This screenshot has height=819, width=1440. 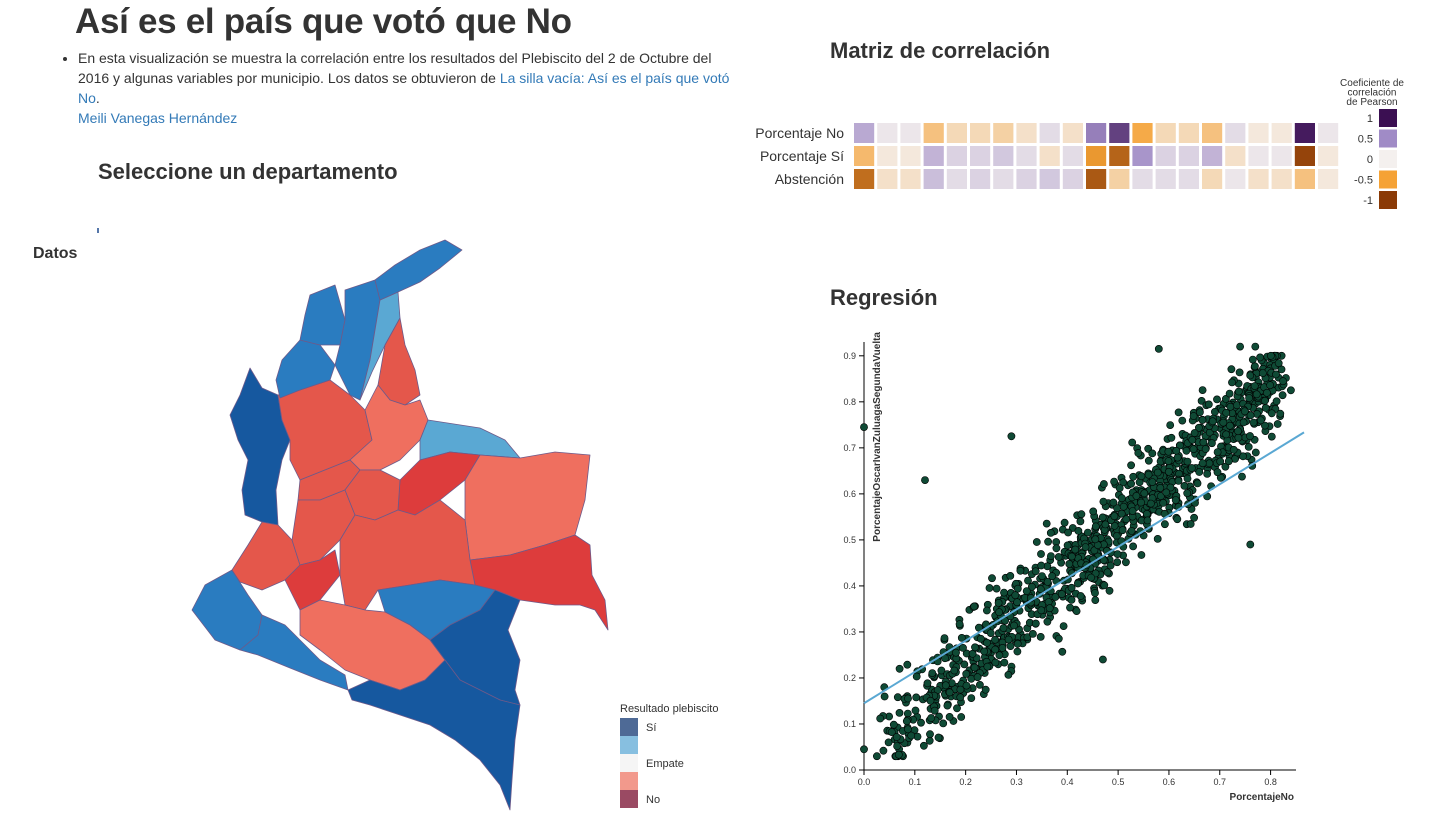 What do you see at coordinates (312, 580) in the screenshot?
I see `department-huila` at bounding box center [312, 580].